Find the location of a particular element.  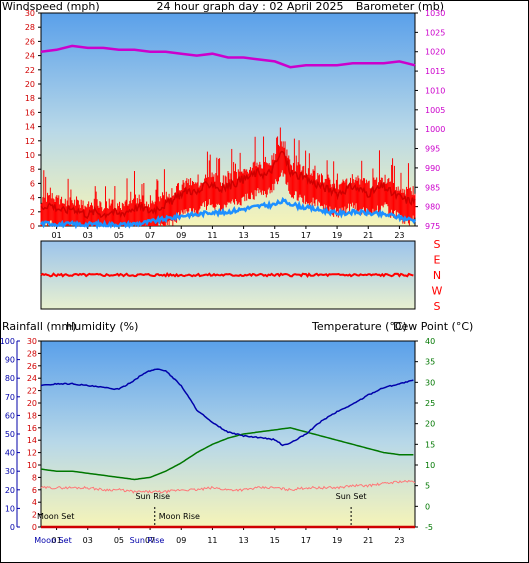

windspeed-tick-label: 16 is located at coordinates (30, 112).